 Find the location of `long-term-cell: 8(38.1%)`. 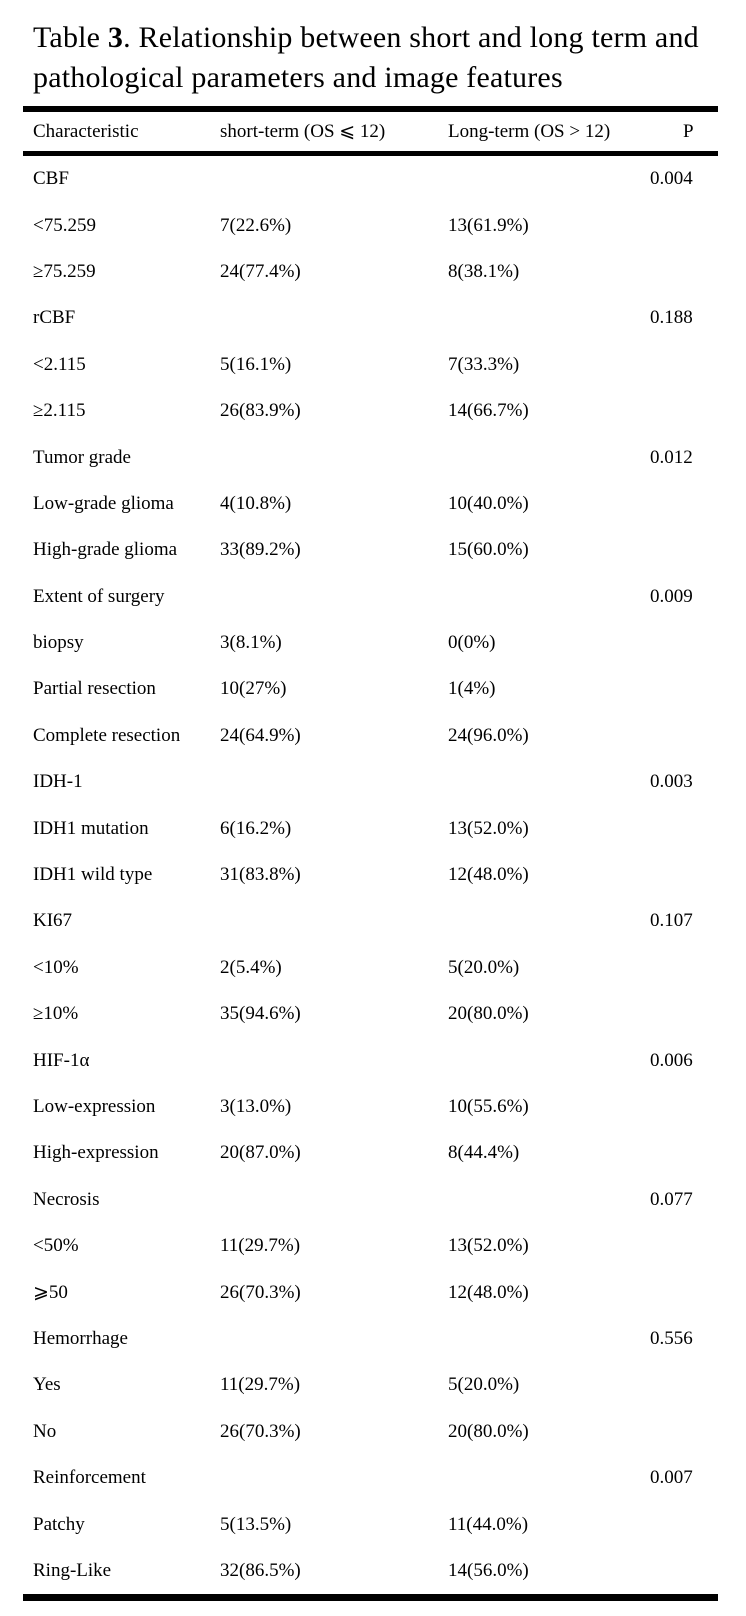

long-term-cell: 8(38.1%) is located at coordinates (484, 271).